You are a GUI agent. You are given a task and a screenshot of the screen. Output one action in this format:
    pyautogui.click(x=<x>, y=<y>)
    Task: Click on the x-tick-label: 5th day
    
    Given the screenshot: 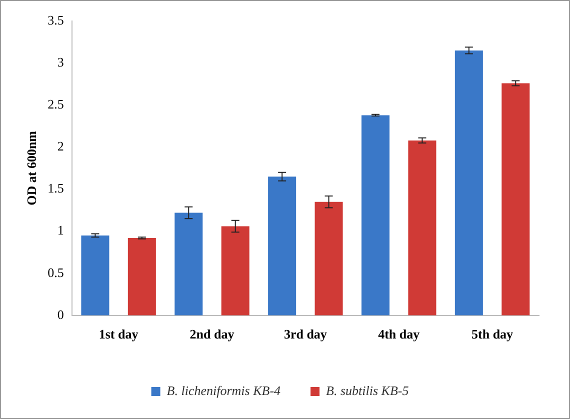 What is the action you would take?
    pyautogui.click(x=493, y=334)
    